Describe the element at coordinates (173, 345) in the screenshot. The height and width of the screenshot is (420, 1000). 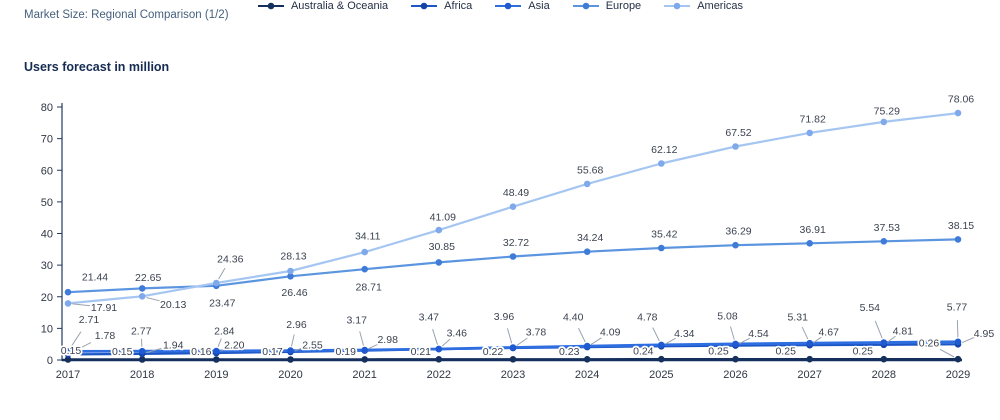
I see `point-label: 1.94` at that location.